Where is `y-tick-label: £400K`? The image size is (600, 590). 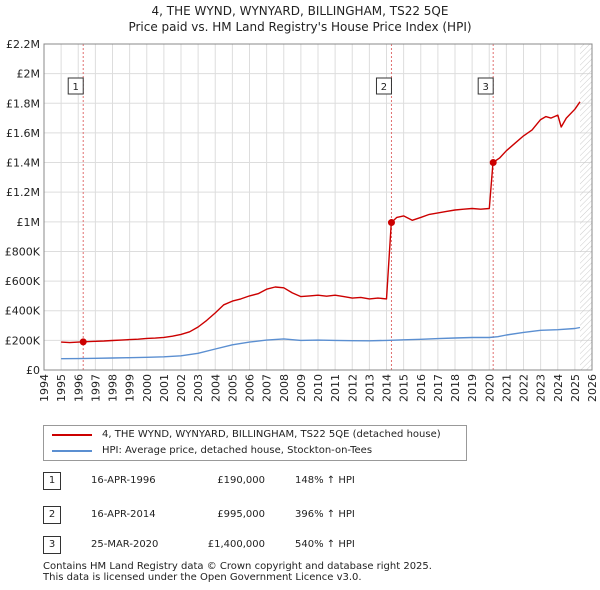 y-tick-label: £400K is located at coordinates (23, 311).